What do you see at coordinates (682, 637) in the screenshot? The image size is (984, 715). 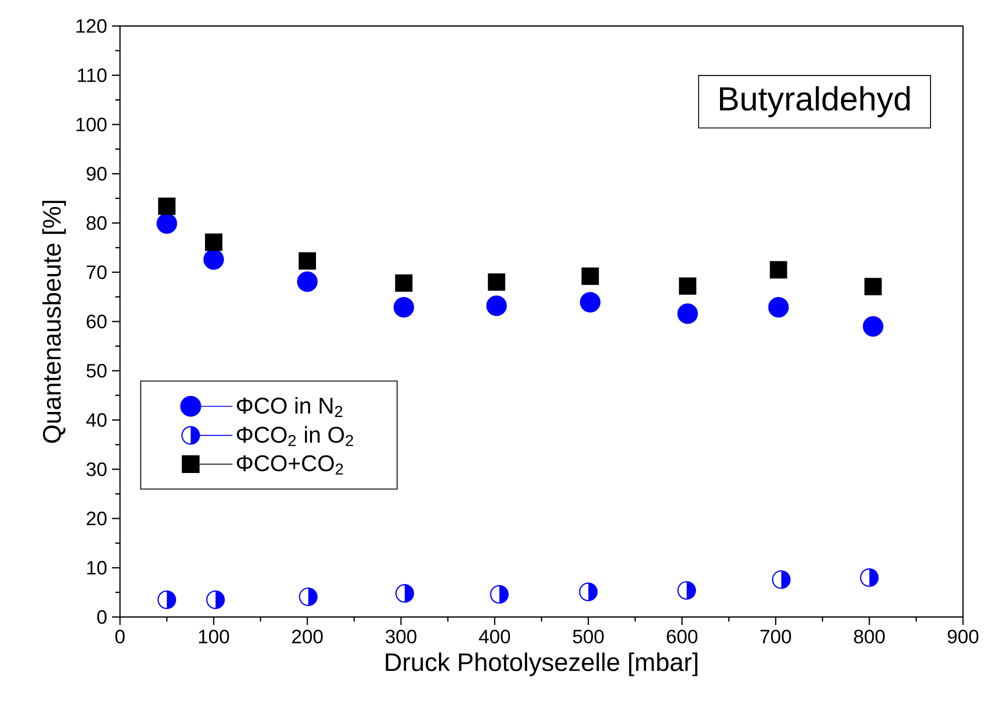 I see `x-tick-label: 600` at bounding box center [682, 637].